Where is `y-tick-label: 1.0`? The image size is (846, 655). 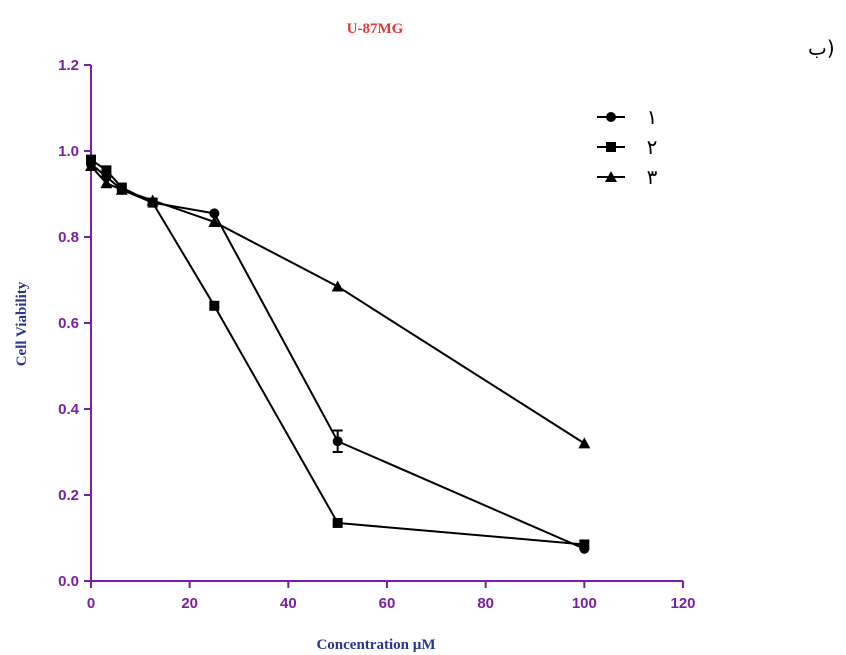 y-tick-label: 1.0 is located at coordinates (68, 151).